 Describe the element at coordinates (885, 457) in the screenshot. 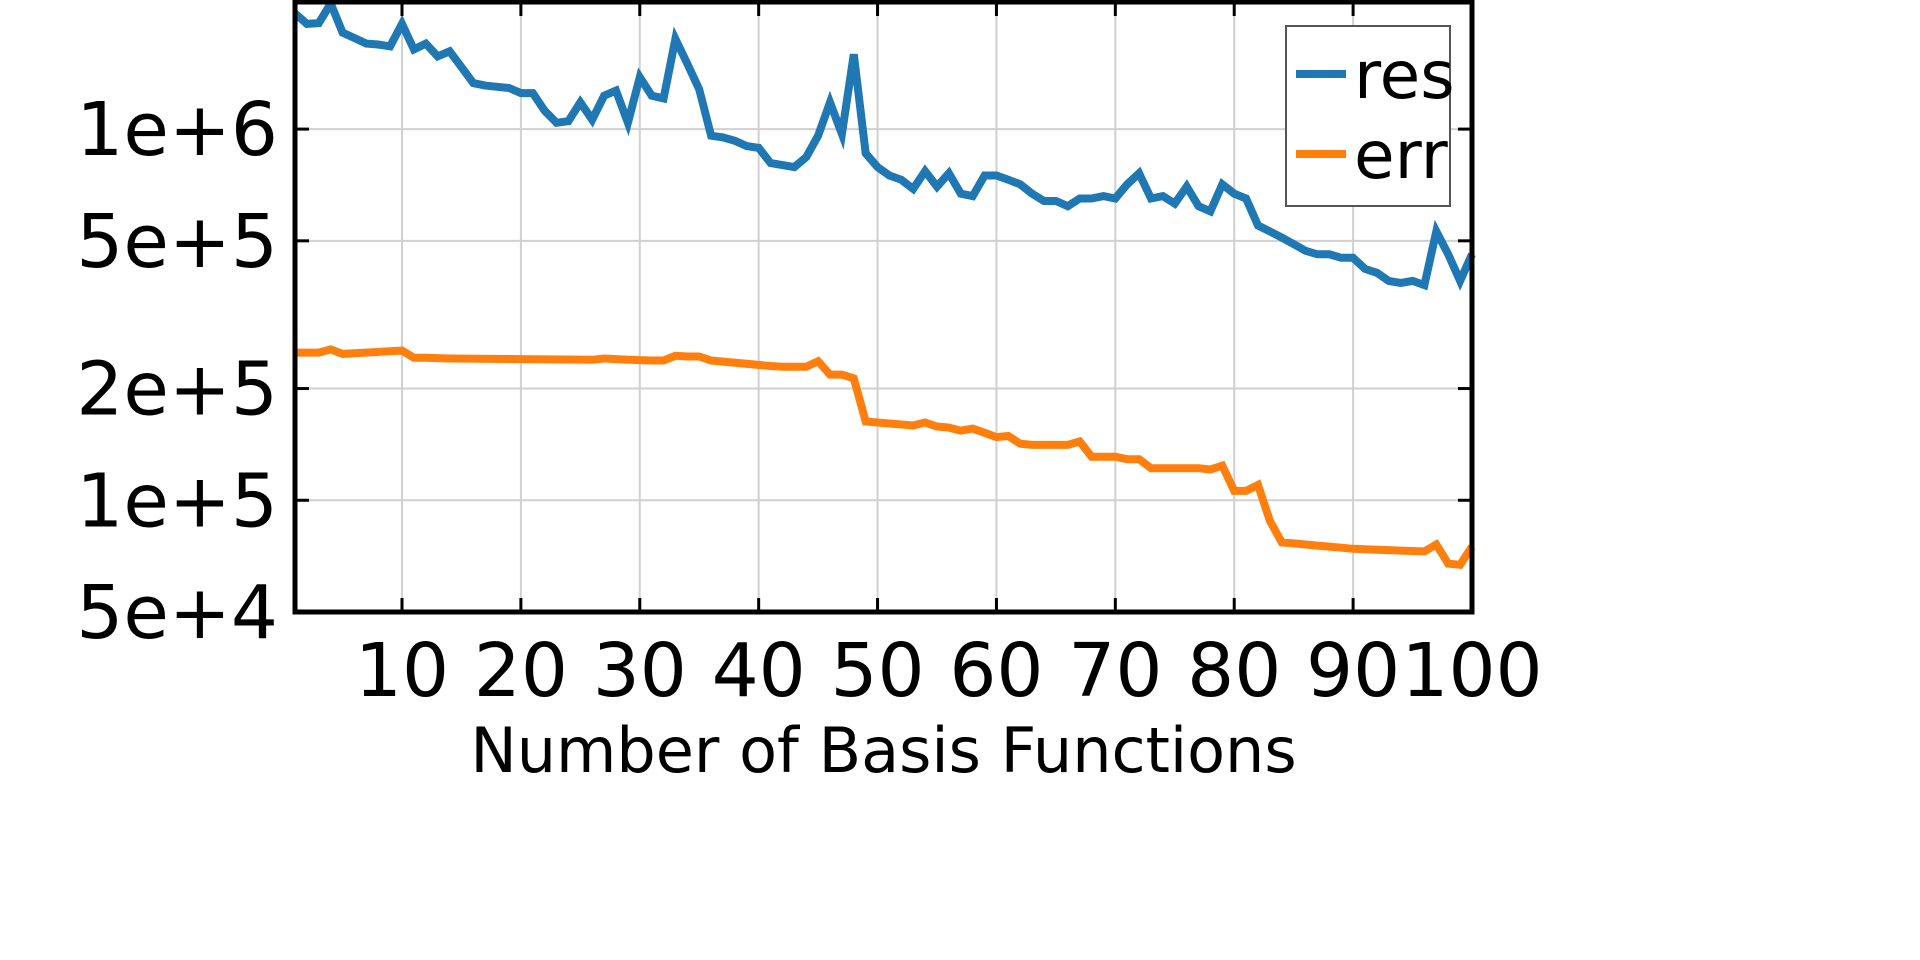

I see `series-line-err` at that location.